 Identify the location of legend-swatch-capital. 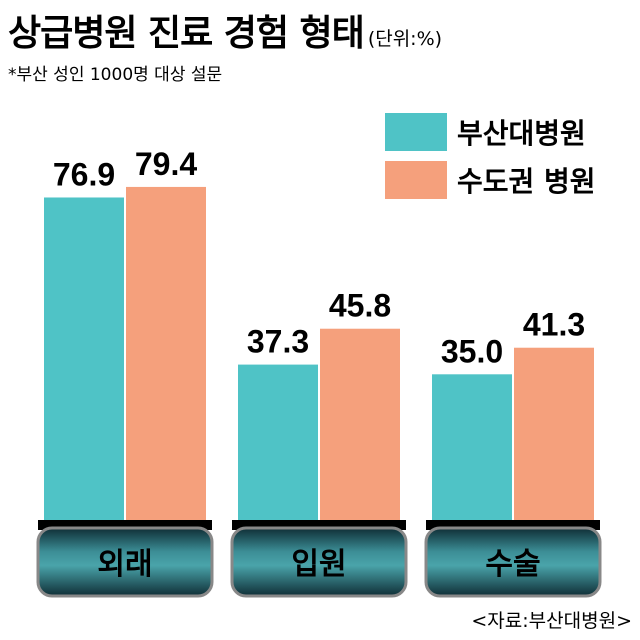
(416, 180).